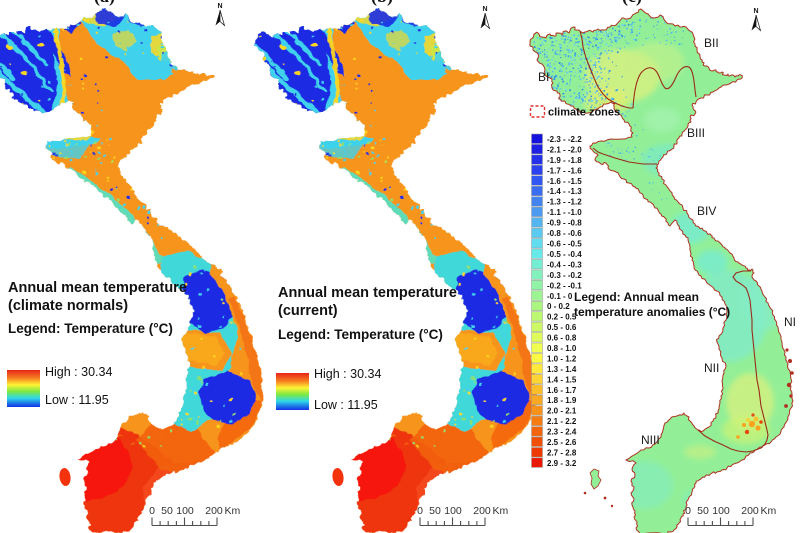  I want to click on svg-text: -1.9 - -1.8, so click(564, 160).